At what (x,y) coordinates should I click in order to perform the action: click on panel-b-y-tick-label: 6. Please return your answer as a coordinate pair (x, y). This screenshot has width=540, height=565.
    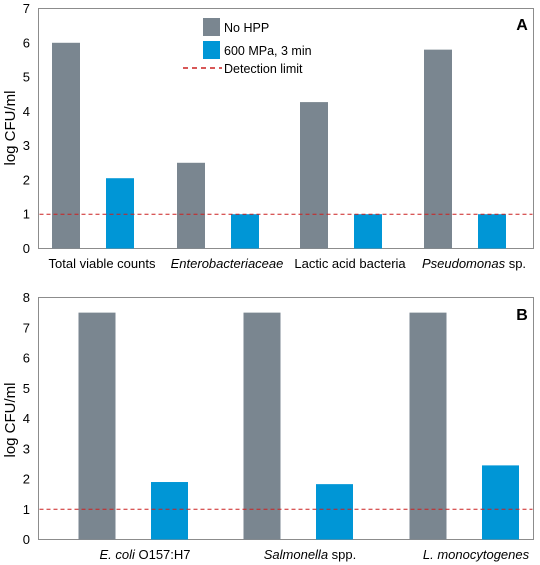
    Looking at the image, I should click on (26, 358).